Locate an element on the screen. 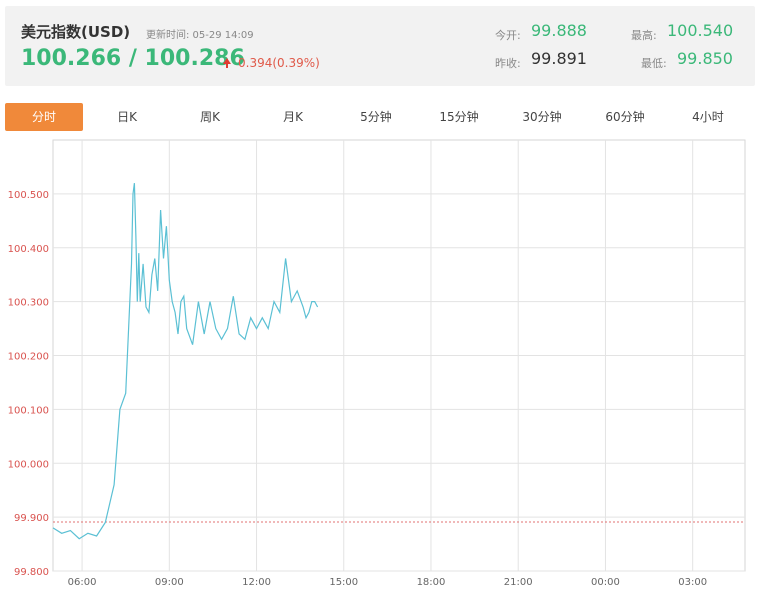 This screenshot has height=604, width=760. prev-close-value: 99.891 is located at coordinates (559, 58).